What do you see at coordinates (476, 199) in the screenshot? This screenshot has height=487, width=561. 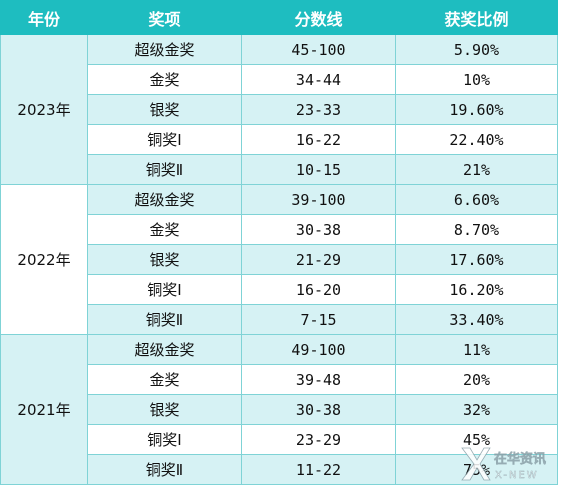 I see `ratio-cell: 6.60%` at bounding box center [476, 199].